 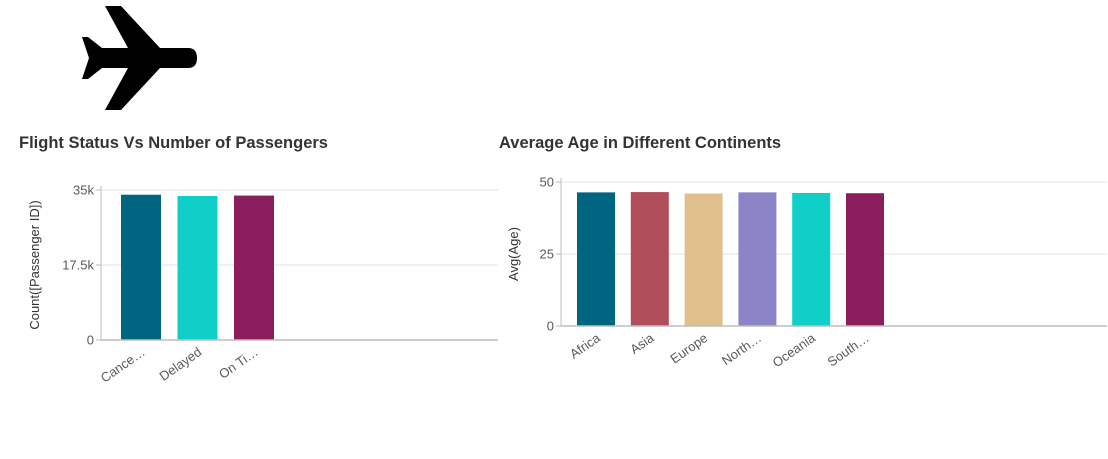 What do you see at coordinates (547, 182) in the screenshot?
I see `y-tick-label: 50` at bounding box center [547, 182].